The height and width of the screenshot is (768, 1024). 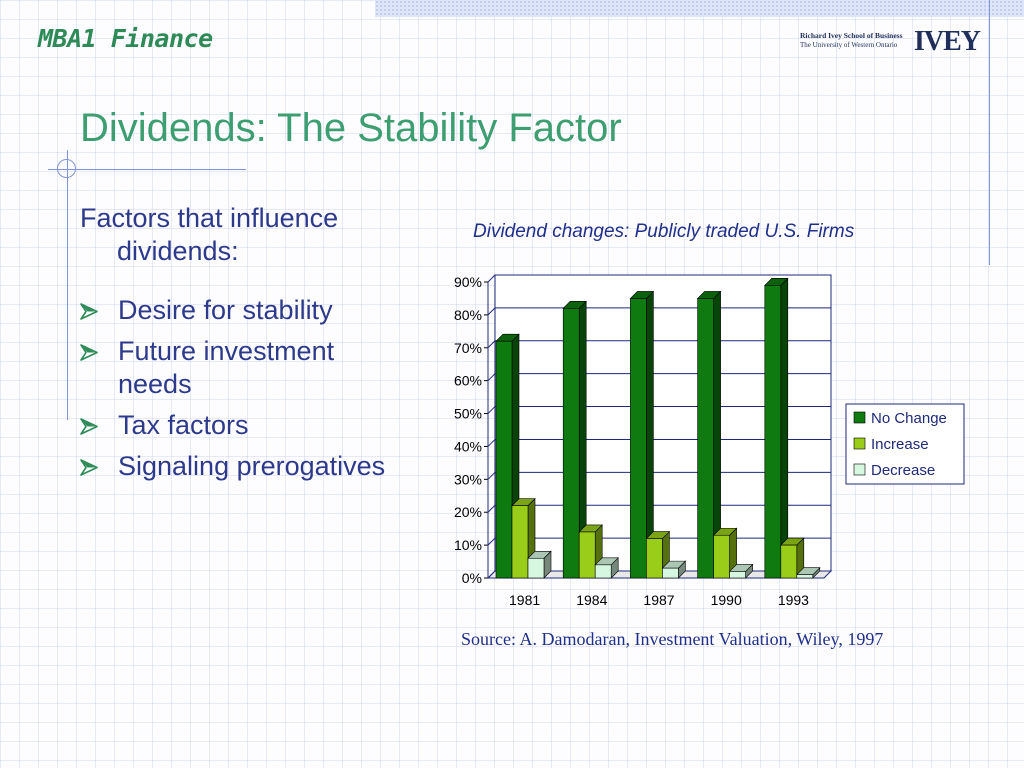 I want to click on y-tick-label: 20%, so click(x=468, y=512).